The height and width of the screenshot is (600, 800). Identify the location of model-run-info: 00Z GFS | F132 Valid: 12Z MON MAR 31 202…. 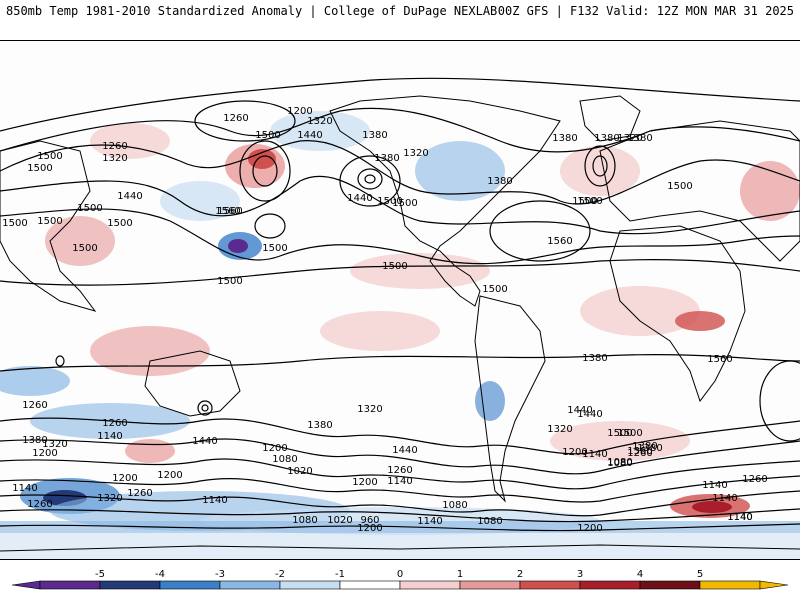
(645, 11).